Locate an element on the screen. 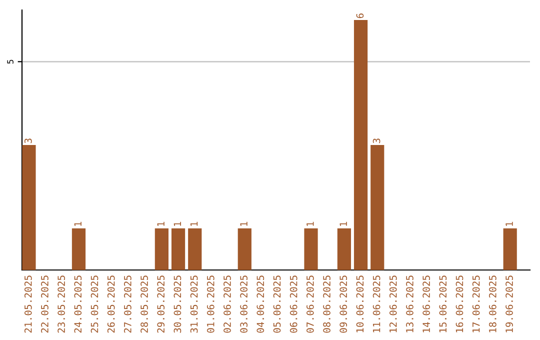 This screenshot has width=540, height=340. x-tick-label: 03.06.2025 is located at coordinates (244, 304).